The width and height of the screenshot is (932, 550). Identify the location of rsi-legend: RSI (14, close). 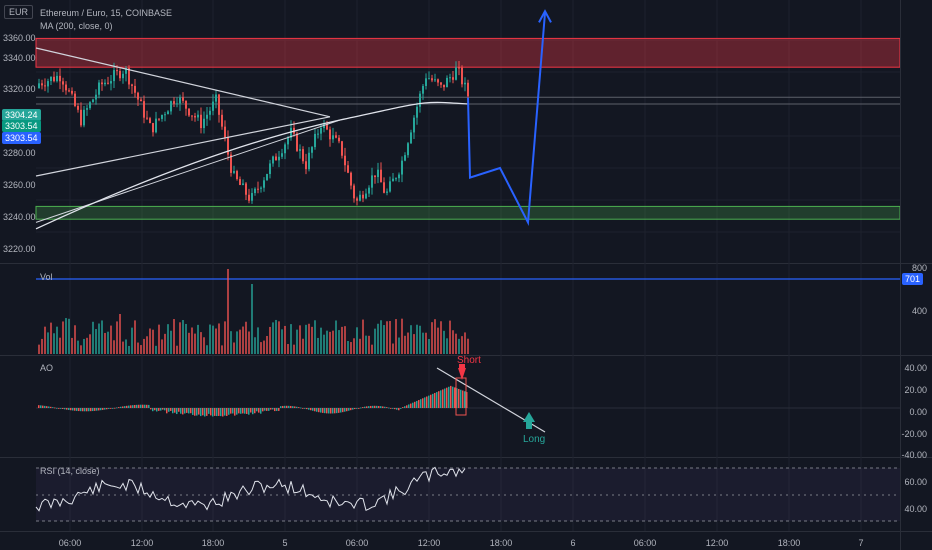
(70, 471).